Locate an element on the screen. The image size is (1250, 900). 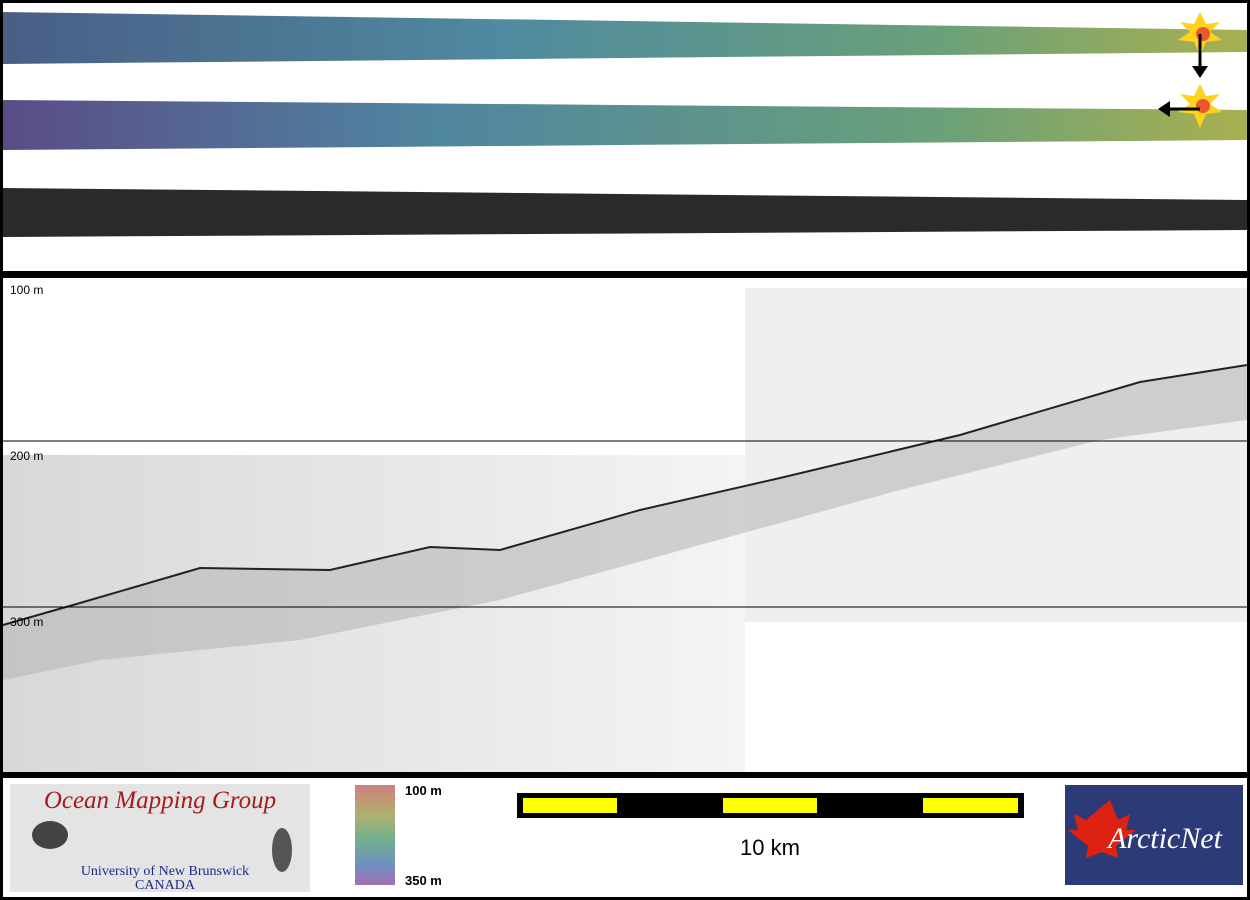
direction-markers is located at coordinates (1190, 70).